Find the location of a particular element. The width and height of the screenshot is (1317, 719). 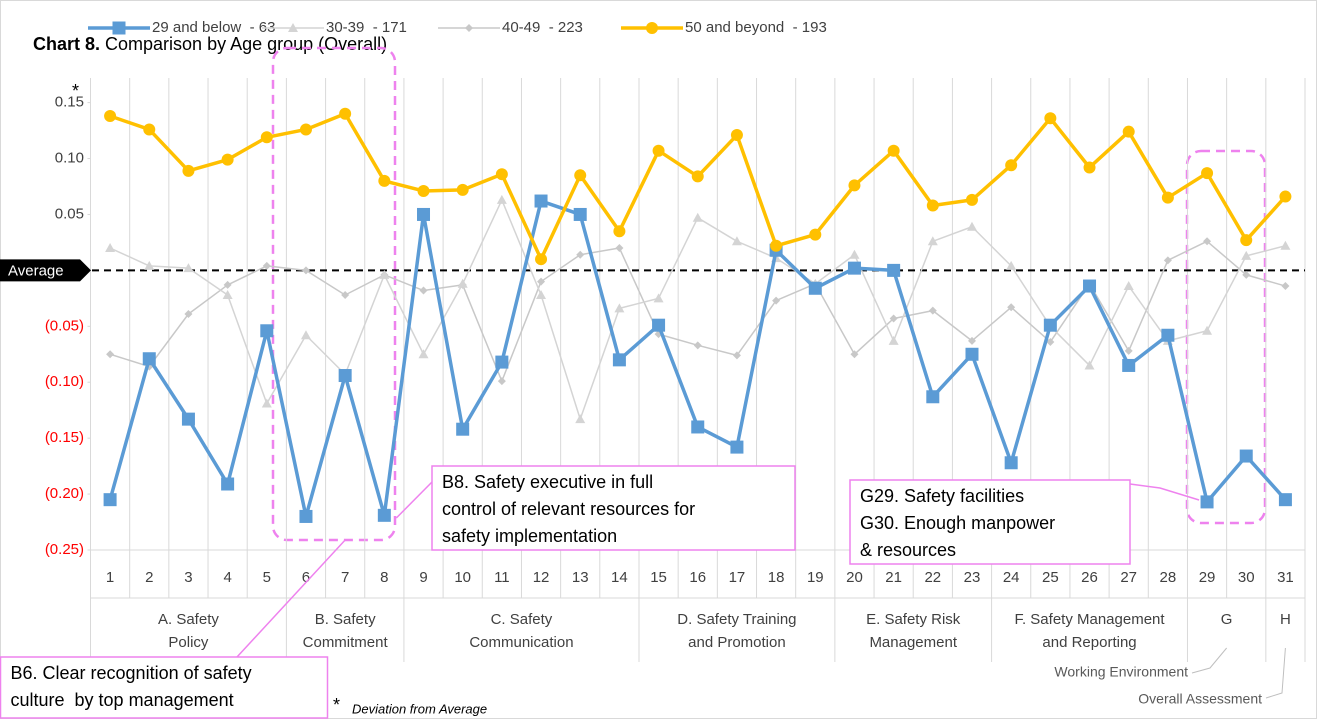

x-tick-label: 13 is located at coordinates (580, 577).